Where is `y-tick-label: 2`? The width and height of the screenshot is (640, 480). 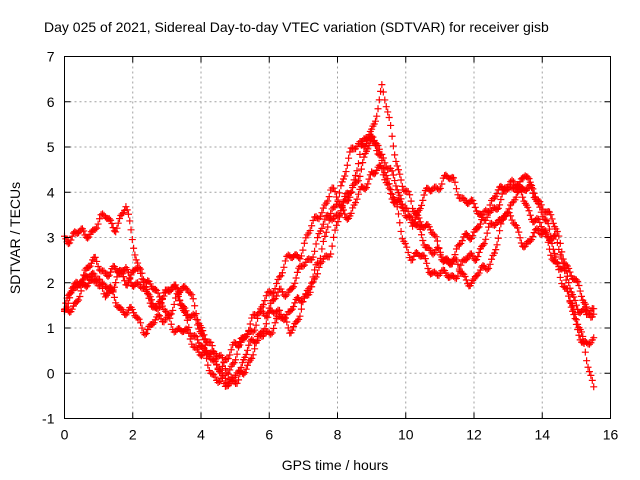 y-tick-label: 2 is located at coordinates (51, 283).